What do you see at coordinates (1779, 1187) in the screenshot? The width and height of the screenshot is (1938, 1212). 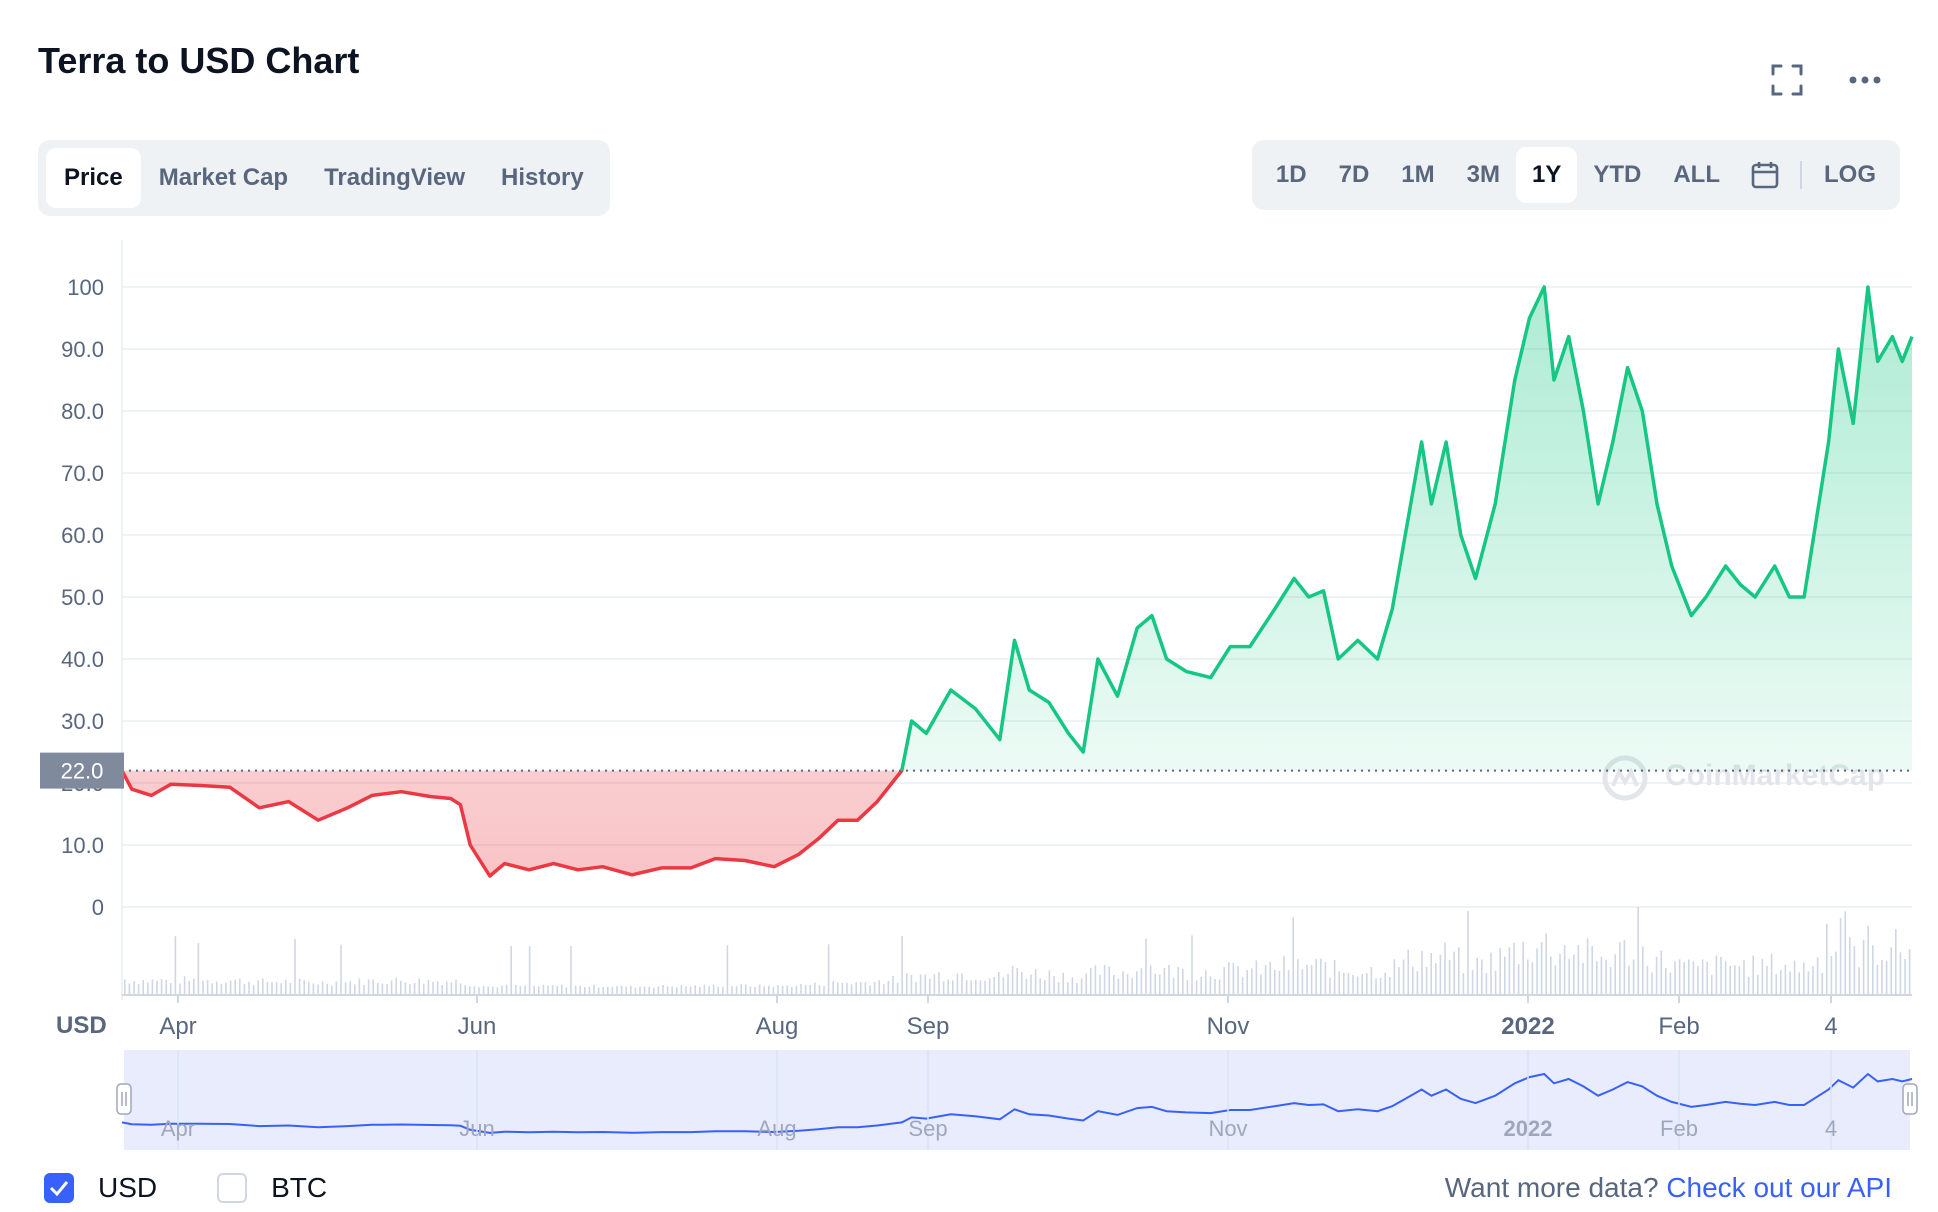 I see `api-link: Check out our API` at bounding box center [1779, 1187].